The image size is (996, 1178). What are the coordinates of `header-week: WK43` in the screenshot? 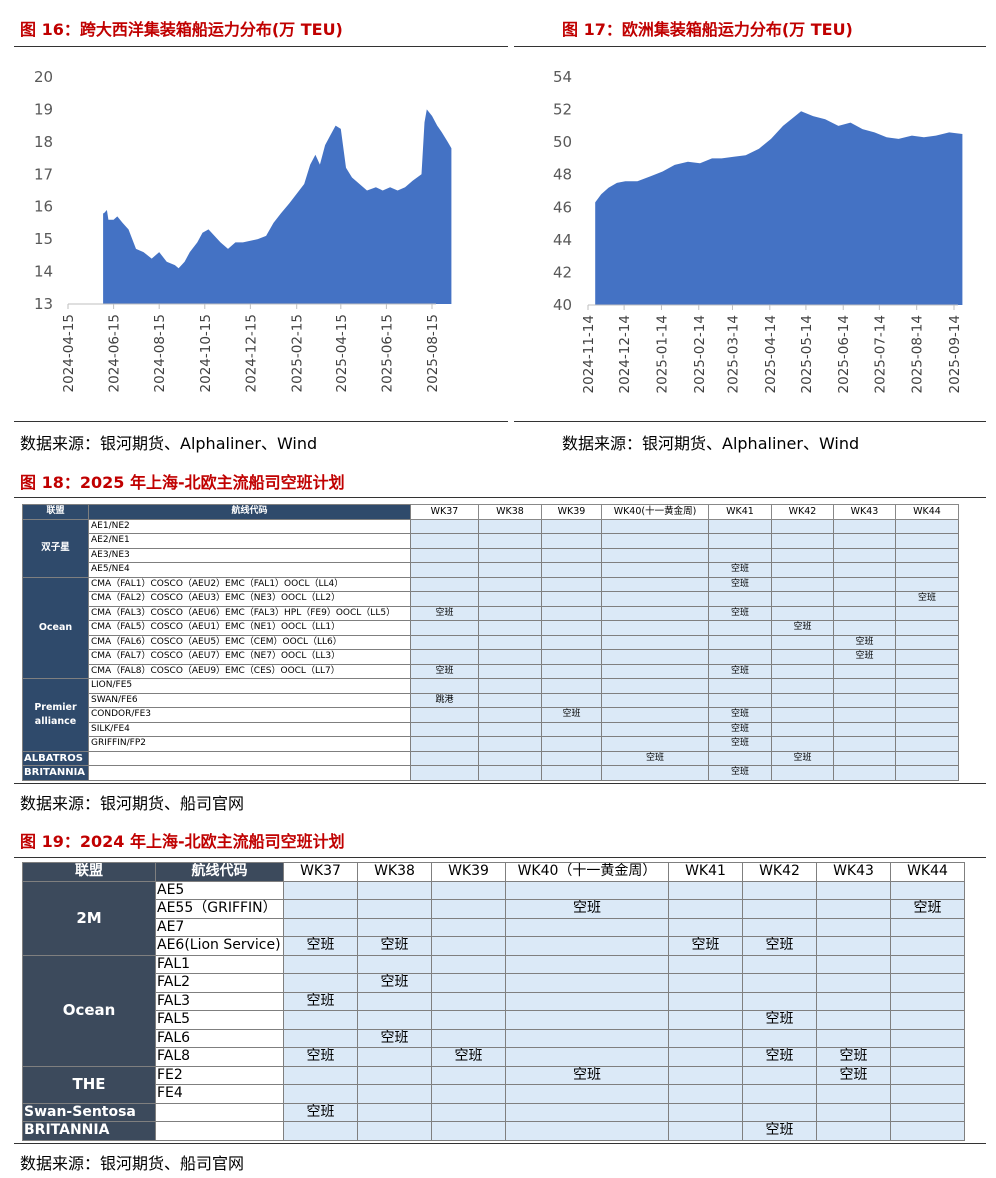 It's located at (853, 872).